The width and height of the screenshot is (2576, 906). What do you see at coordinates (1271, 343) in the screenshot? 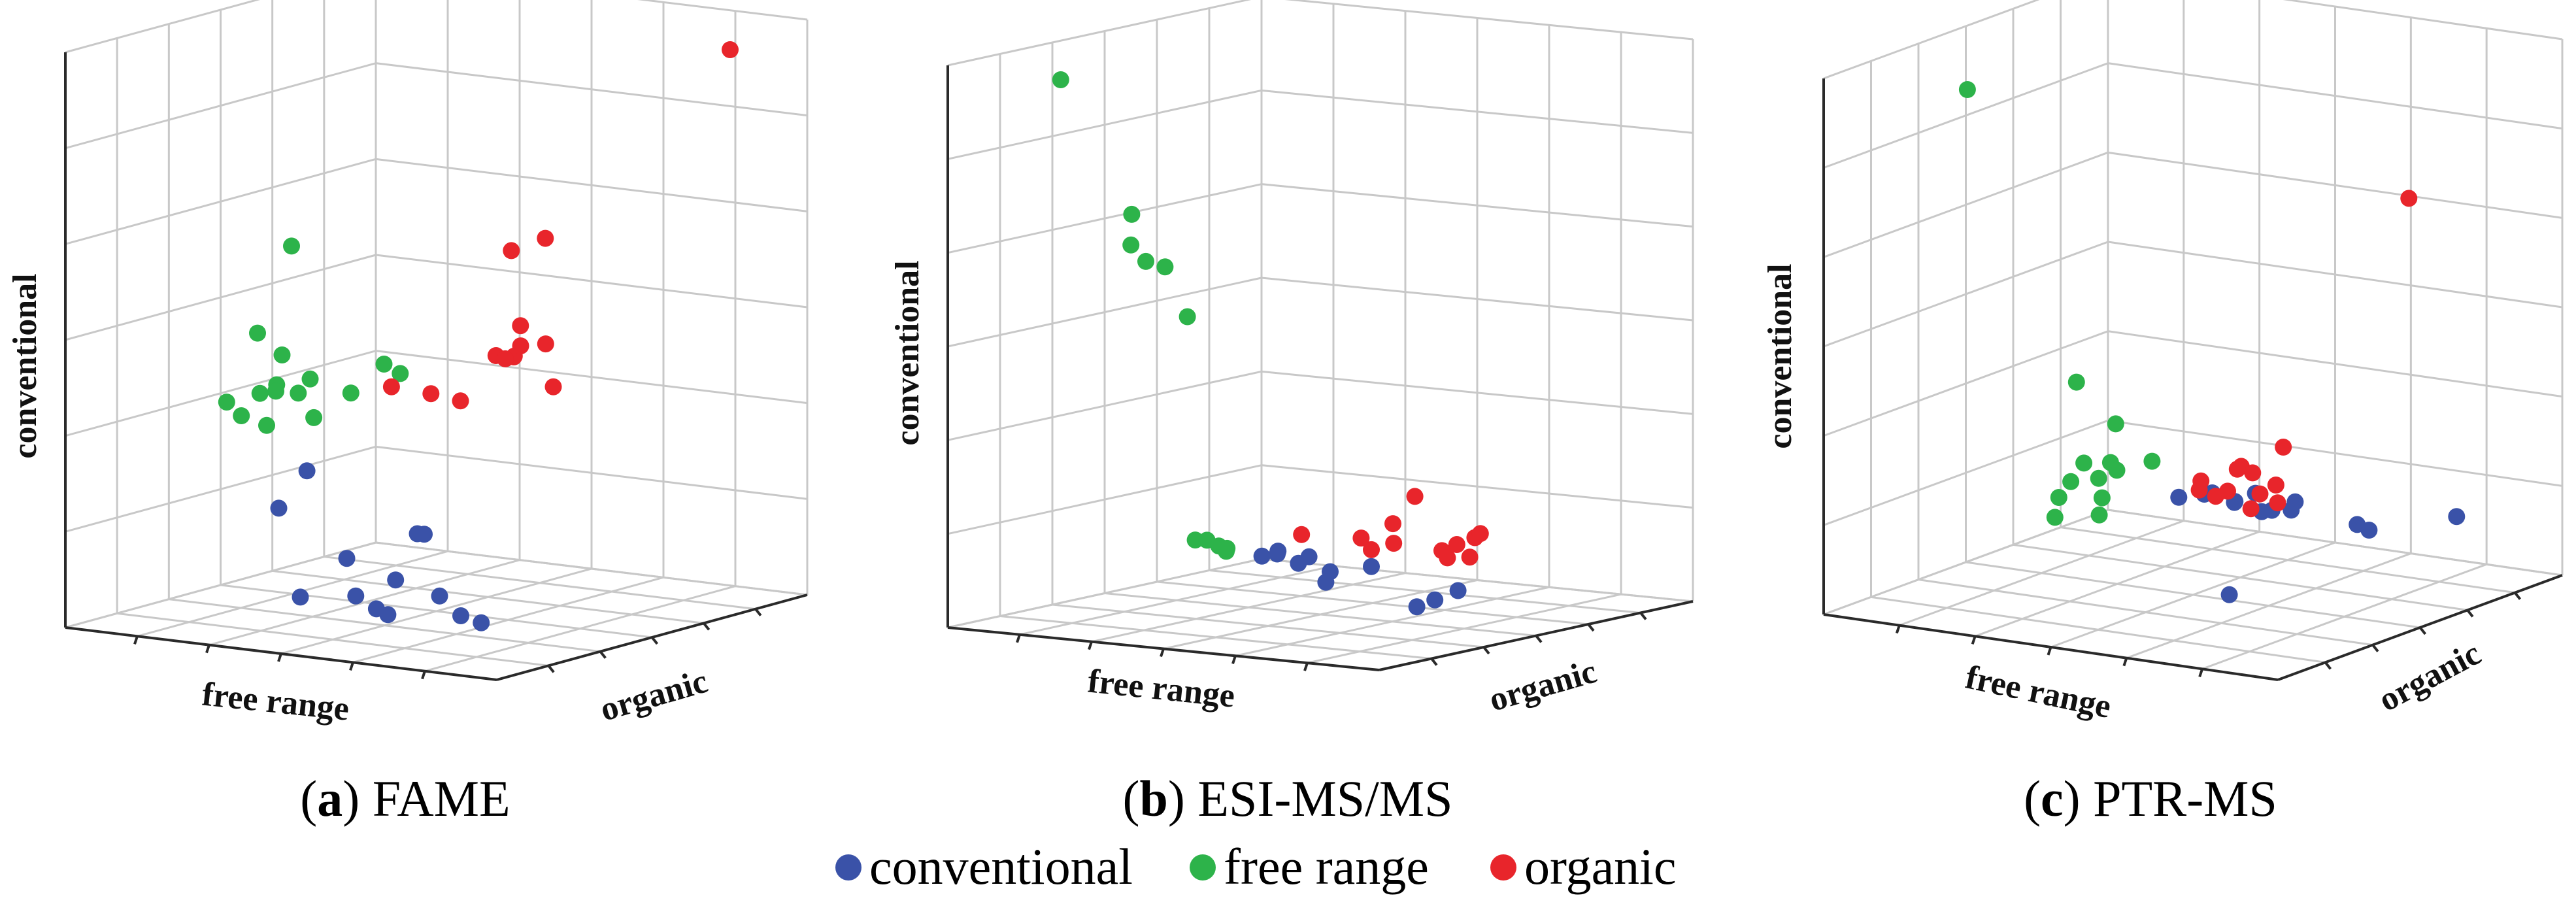
I see `panel-esi-ms-ms-points` at bounding box center [1271, 343].